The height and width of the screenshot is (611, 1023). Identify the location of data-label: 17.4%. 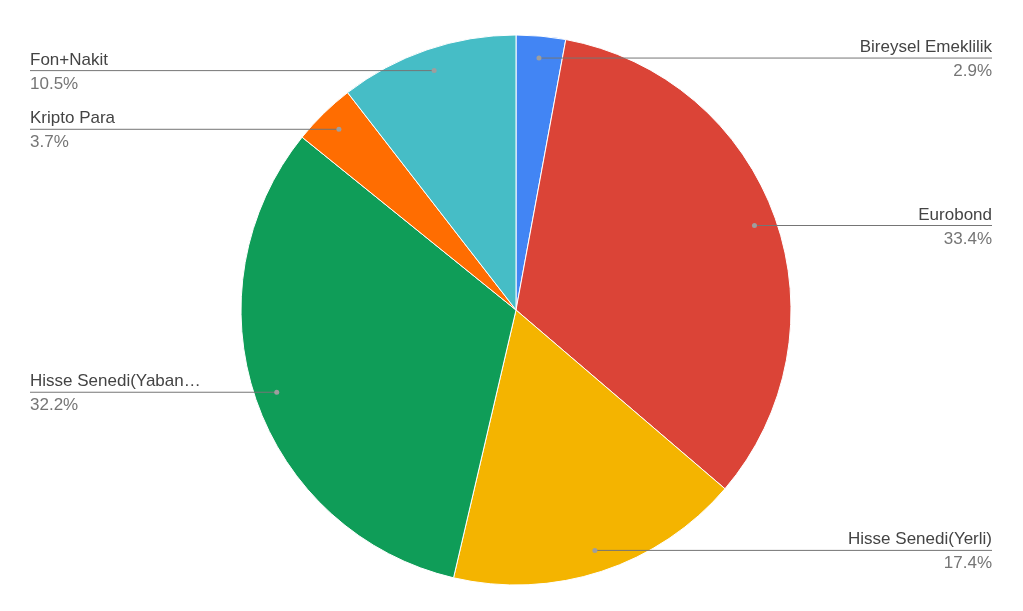
(967, 563).